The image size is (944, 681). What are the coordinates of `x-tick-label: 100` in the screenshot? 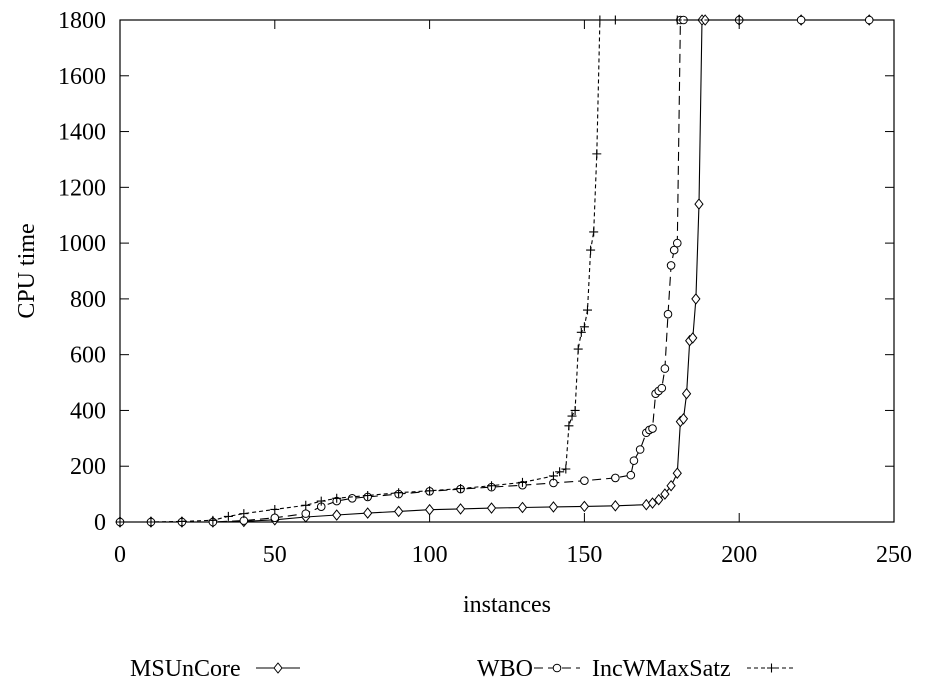 It's located at (430, 555).